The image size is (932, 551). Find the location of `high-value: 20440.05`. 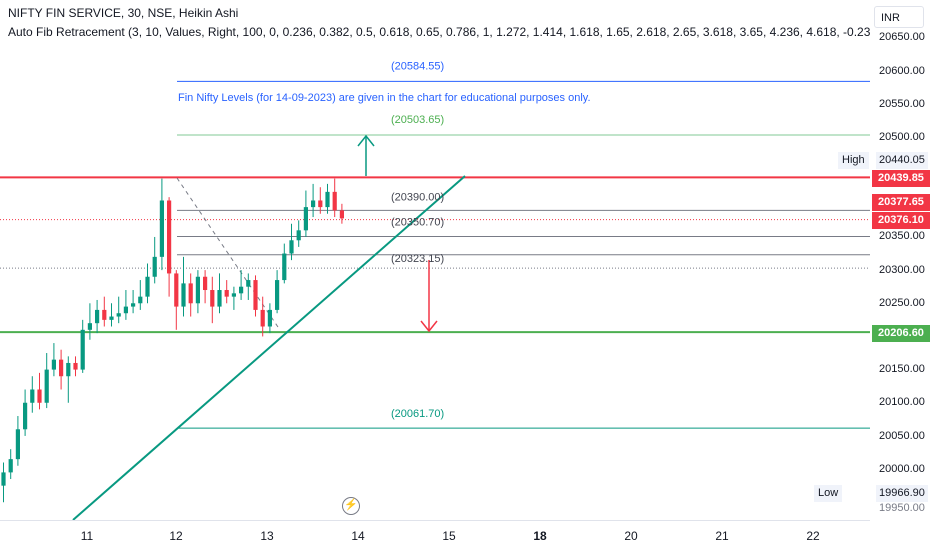

high-value: 20440.05 is located at coordinates (902, 160).